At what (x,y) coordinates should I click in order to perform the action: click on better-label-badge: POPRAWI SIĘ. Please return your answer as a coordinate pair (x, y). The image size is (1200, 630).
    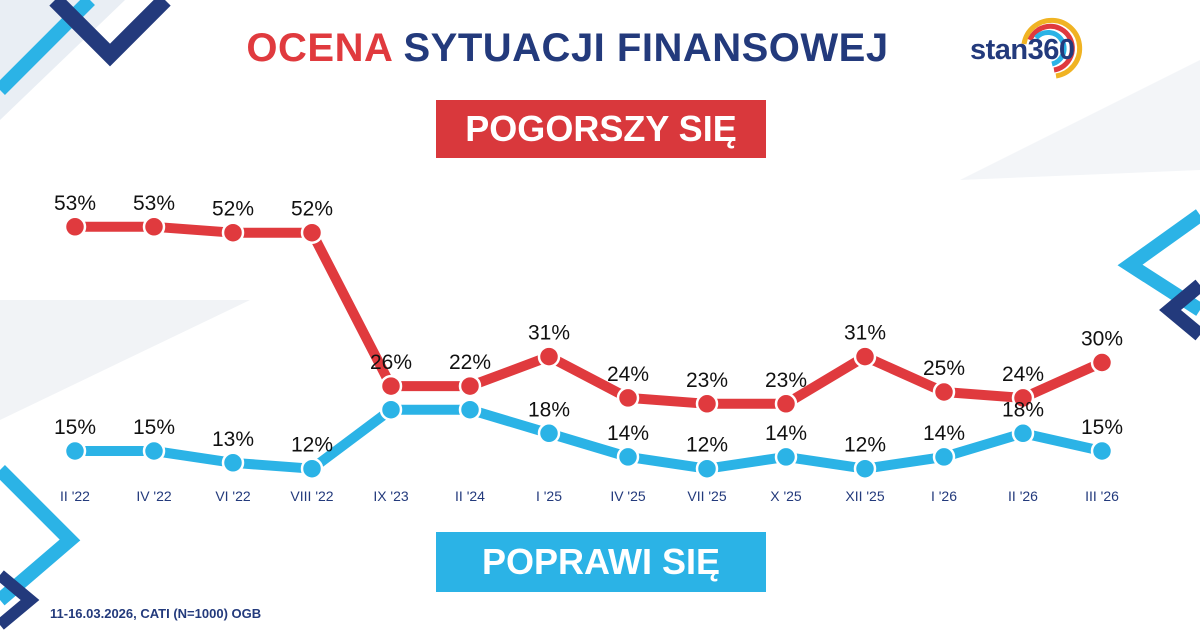
    Looking at the image, I should click on (601, 562).